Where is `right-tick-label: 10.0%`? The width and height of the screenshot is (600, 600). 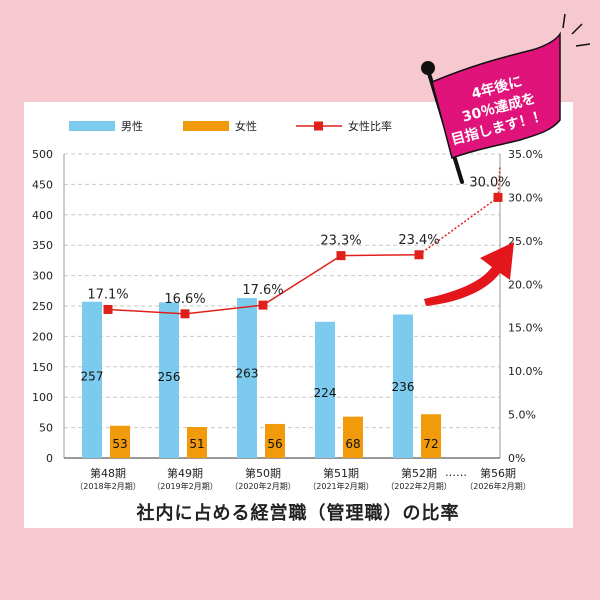 right-tick-label: 10.0% is located at coordinates (525, 371).